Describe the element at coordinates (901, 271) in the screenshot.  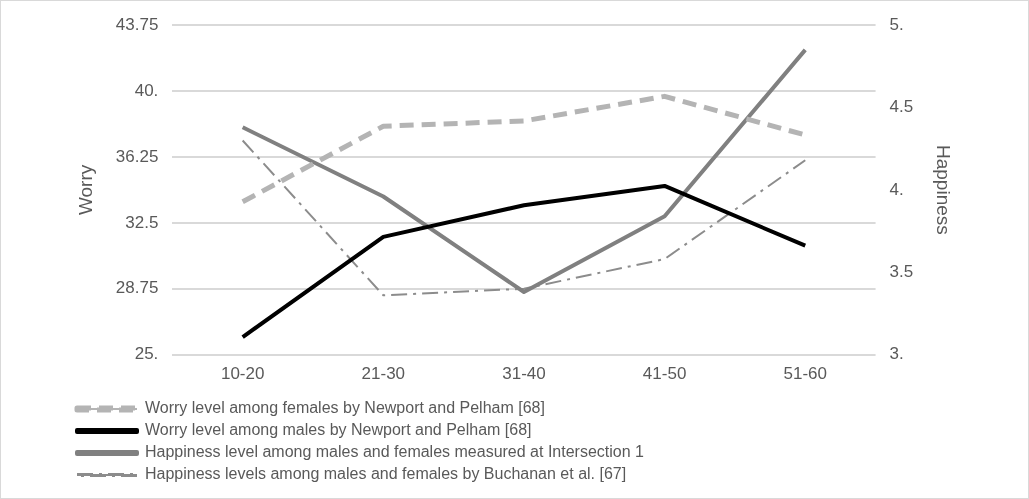
I see `y2-tick-label: 3.5` at that location.